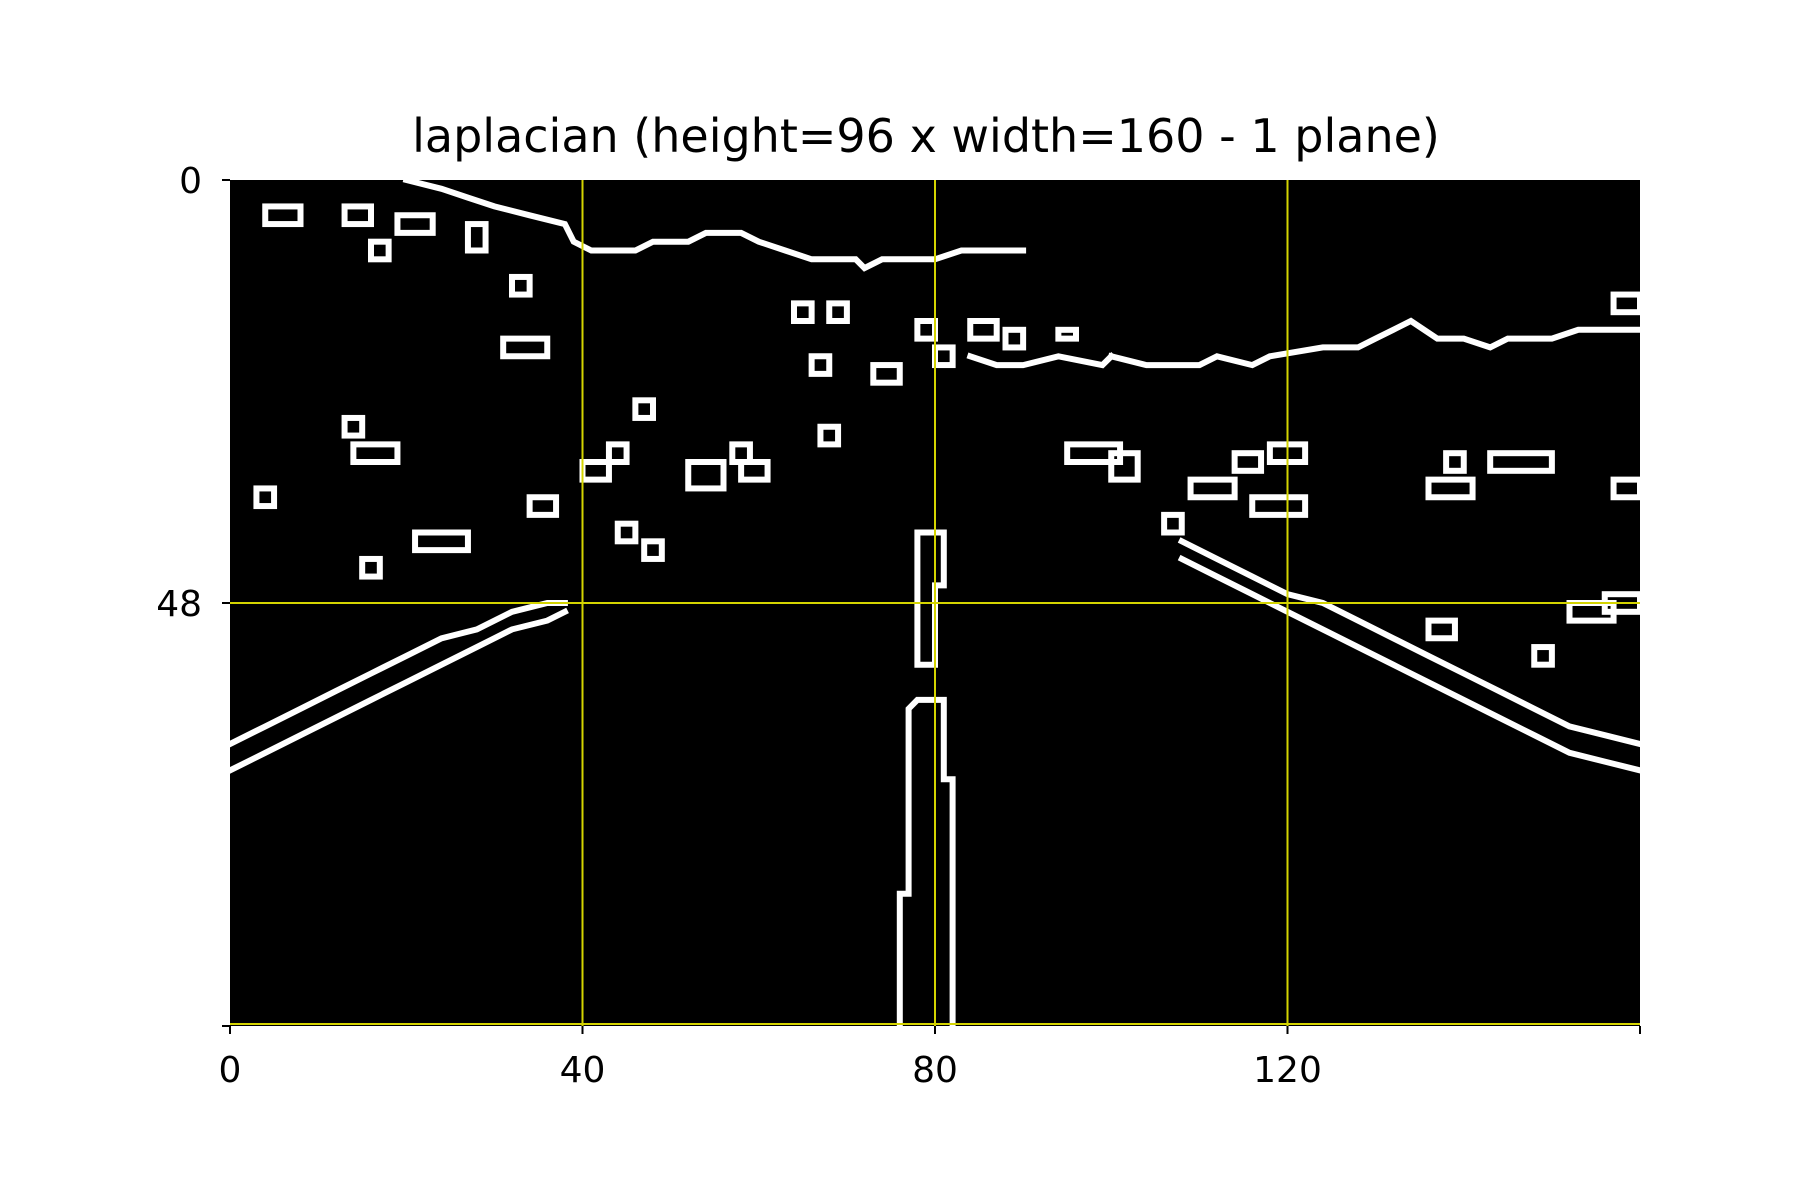 This screenshot has width=1800, height=1200. Describe the element at coordinates (1373, 343) in the screenshot. I see `edge-horizon-lower` at that location.